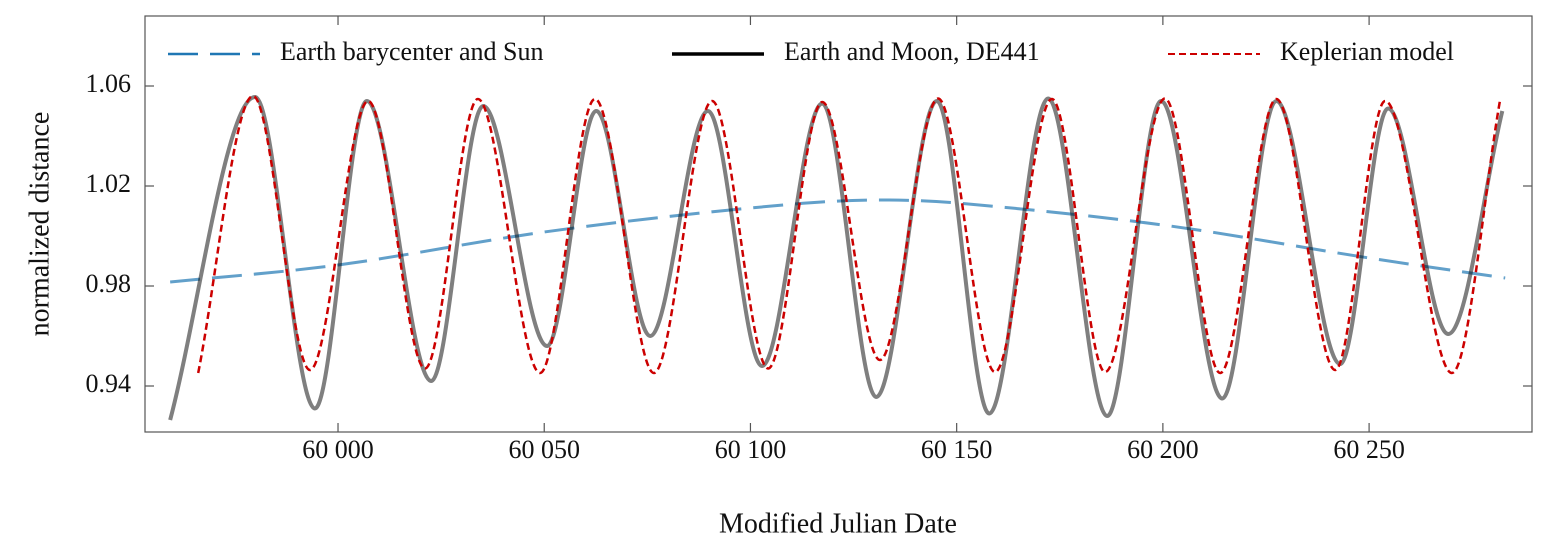  What do you see at coordinates (412, 51) in the screenshot?
I see `legend-label: Earth barycenter and Sun` at bounding box center [412, 51].